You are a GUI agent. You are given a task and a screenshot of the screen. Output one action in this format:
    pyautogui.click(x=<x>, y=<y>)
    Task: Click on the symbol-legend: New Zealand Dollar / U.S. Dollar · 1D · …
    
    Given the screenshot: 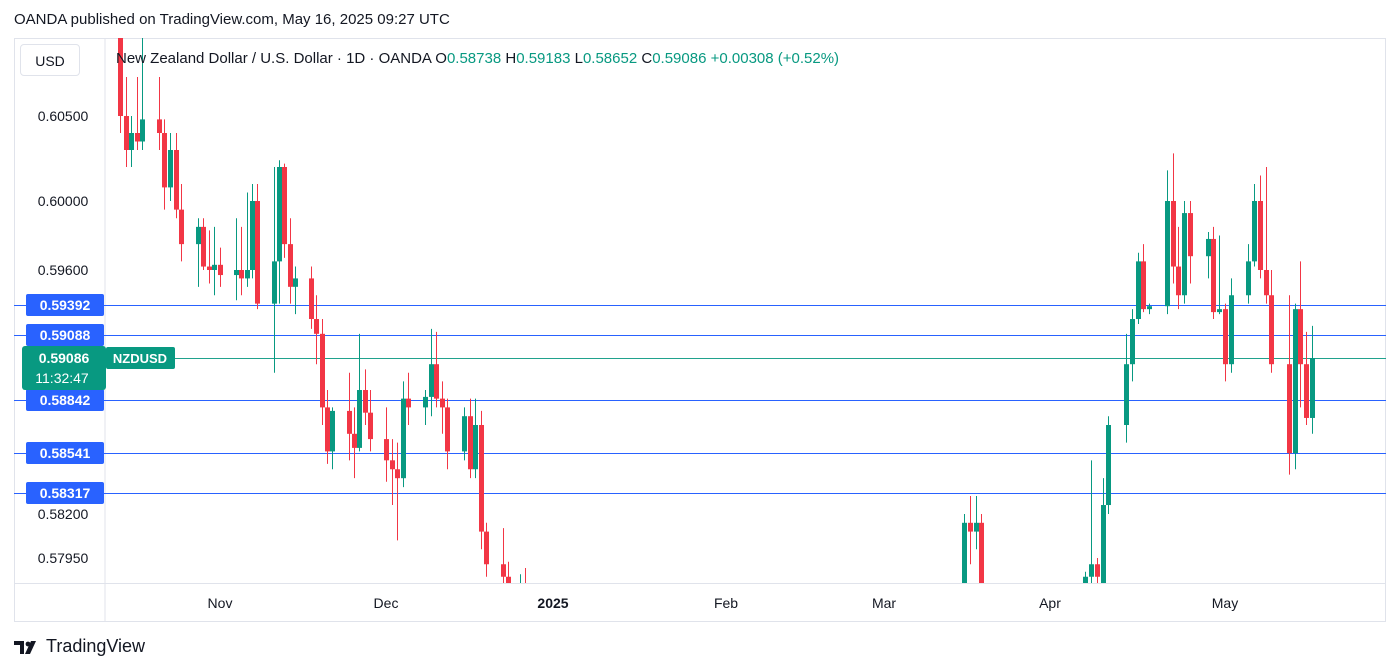 What is the action you would take?
    pyautogui.click(x=477, y=58)
    